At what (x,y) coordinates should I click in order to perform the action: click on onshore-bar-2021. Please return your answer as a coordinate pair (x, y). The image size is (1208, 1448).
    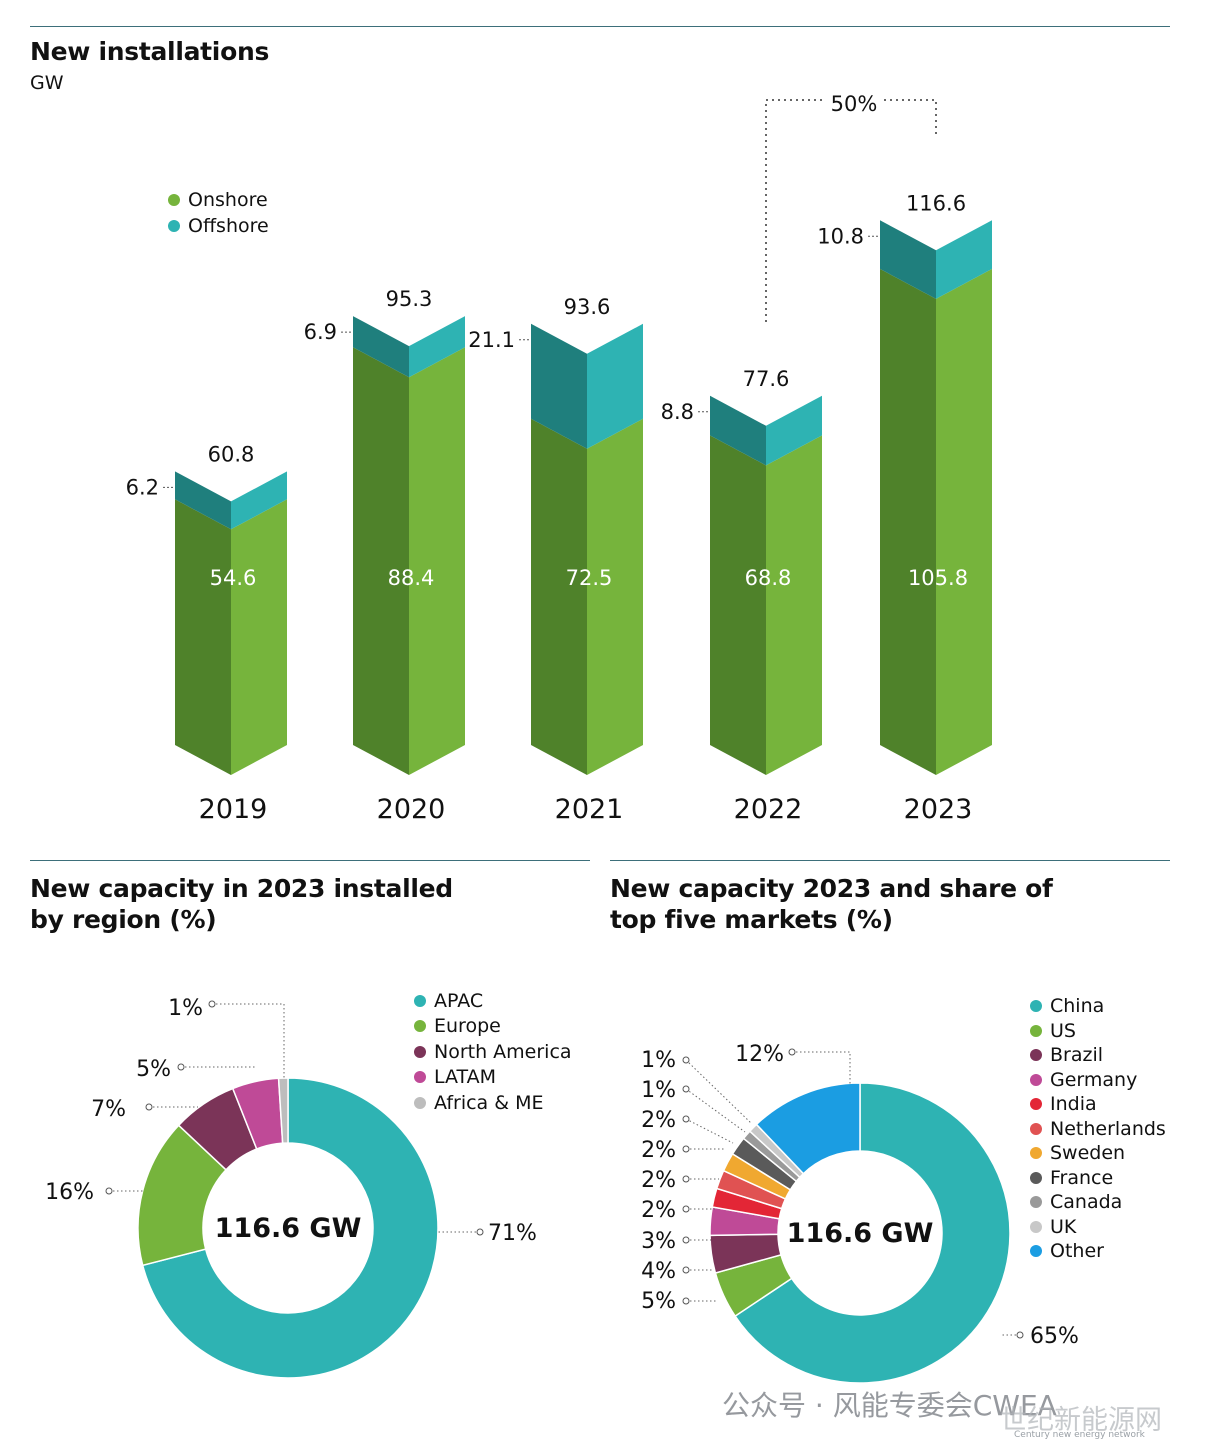
    Looking at the image, I should click on (615, 596).